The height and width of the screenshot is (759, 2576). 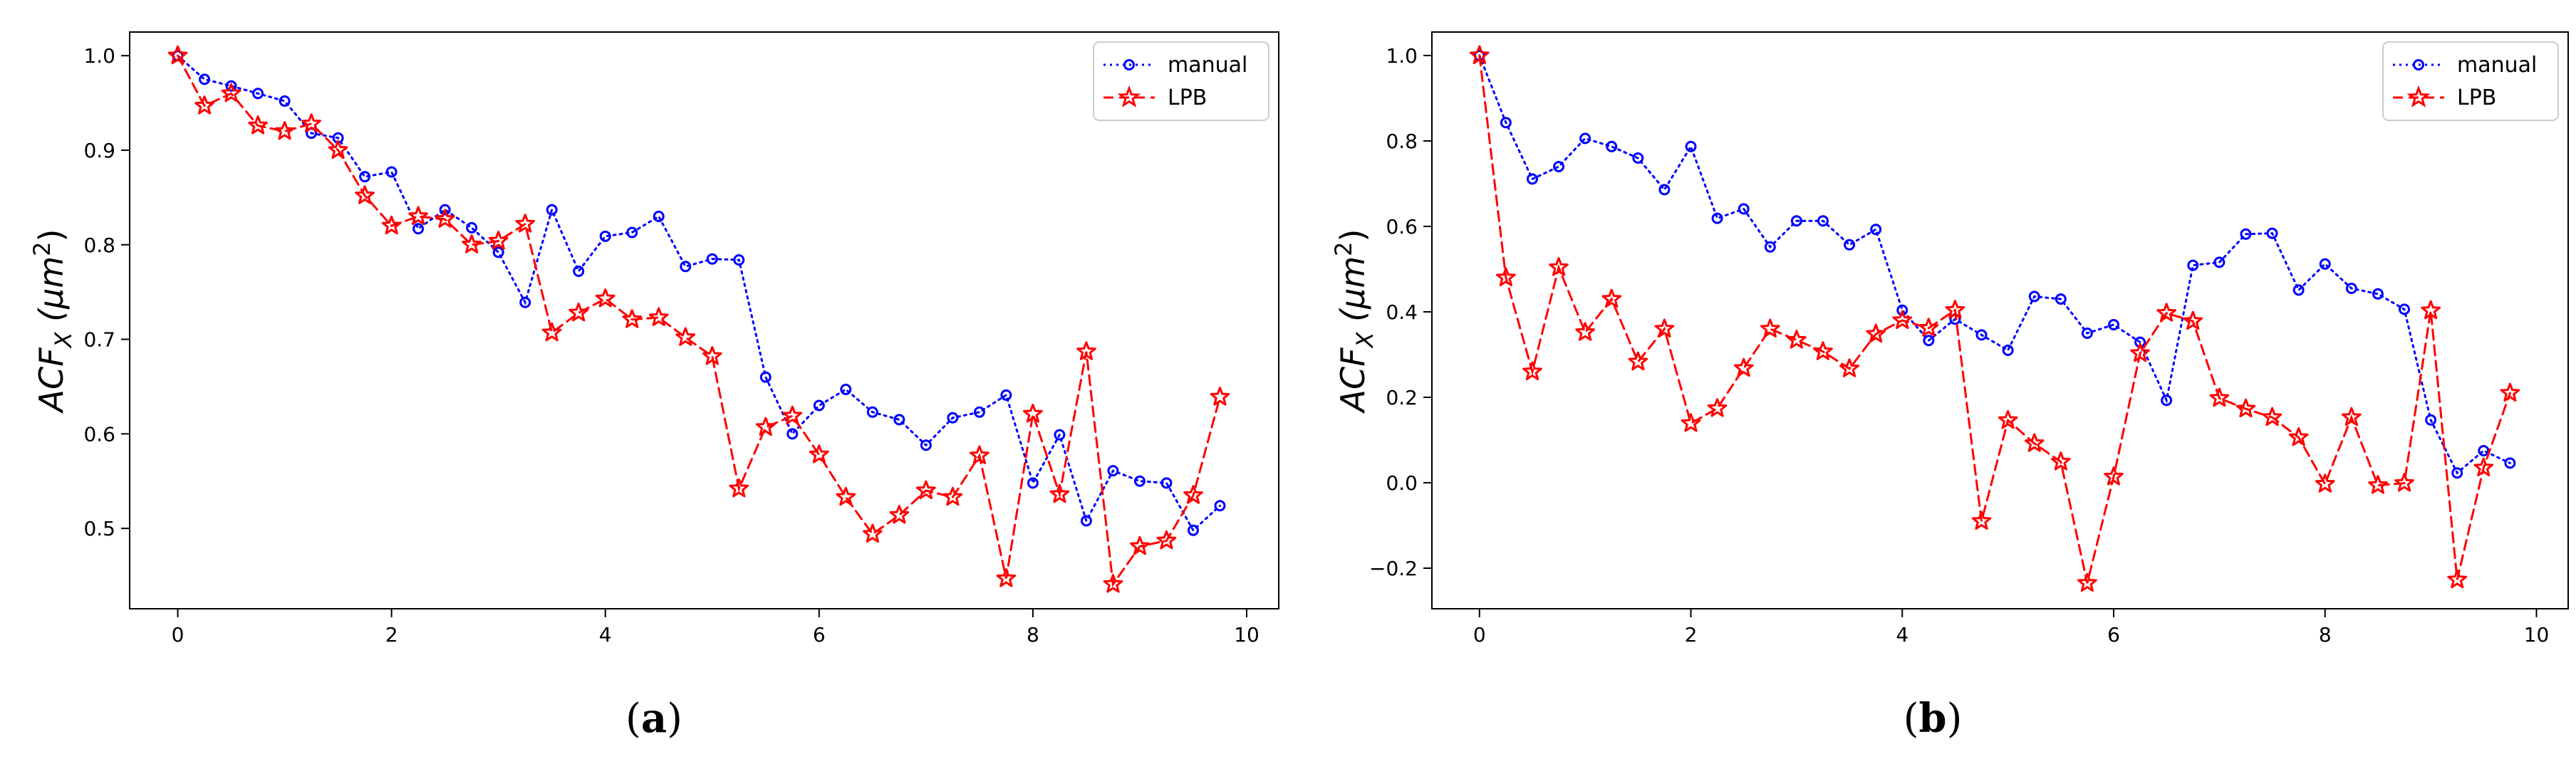 What do you see at coordinates (1402, 483) in the screenshot?
I see `y-tick-label: 0.0` at bounding box center [1402, 483].